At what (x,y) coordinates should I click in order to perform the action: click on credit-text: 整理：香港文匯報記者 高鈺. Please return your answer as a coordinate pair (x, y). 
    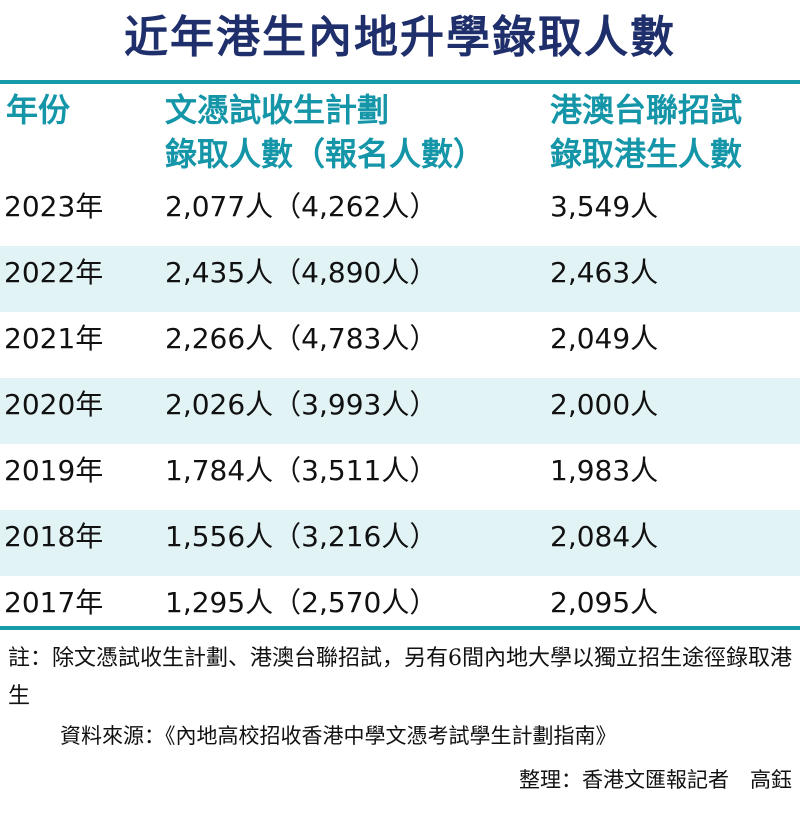
    Looking at the image, I should click on (655, 780).